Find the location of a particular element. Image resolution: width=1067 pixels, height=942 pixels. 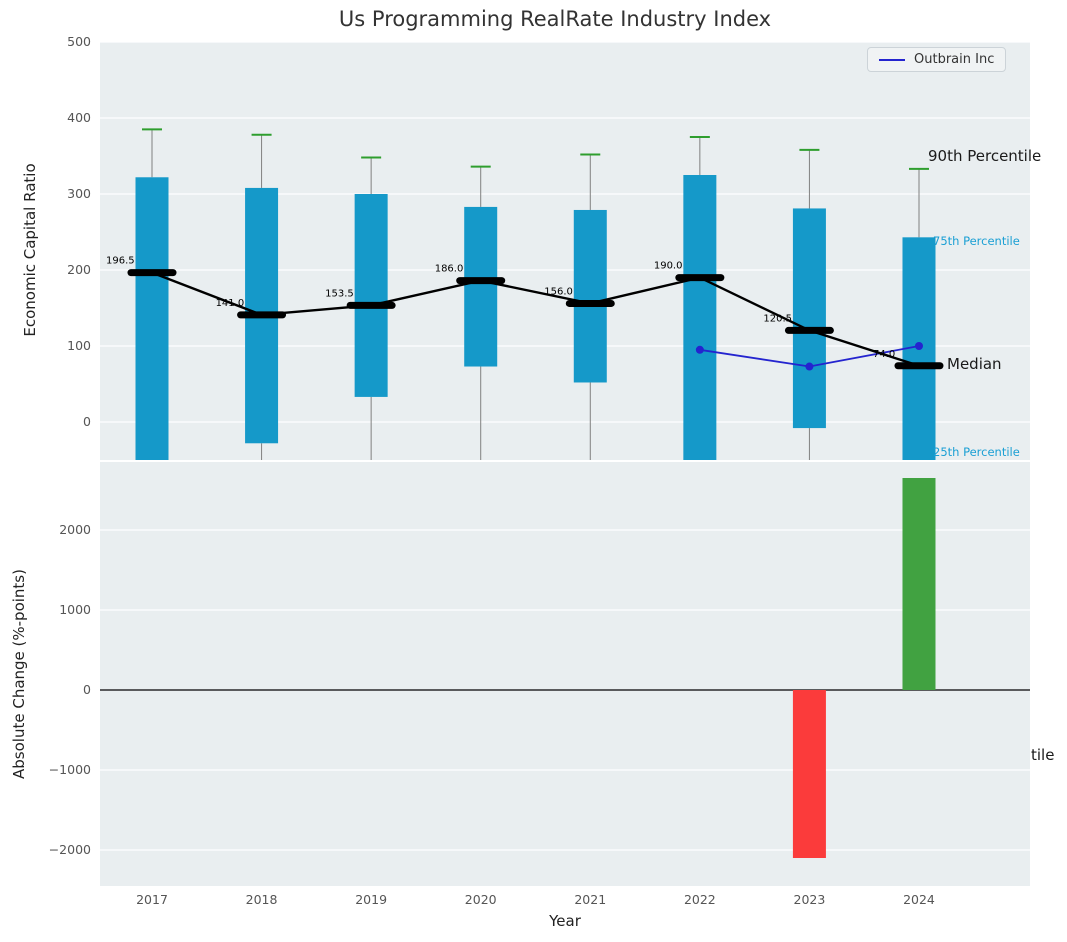

y-tick-label: 500 is located at coordinates (79, 41).